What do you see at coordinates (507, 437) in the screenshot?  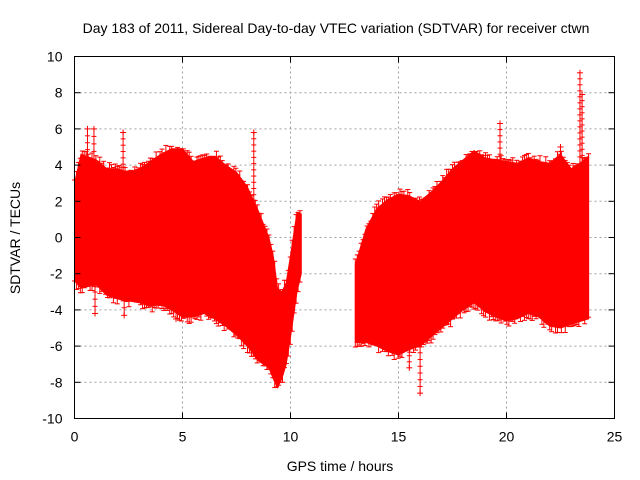 I see `x-tick-label: 20` at bounding box center [507, 437].